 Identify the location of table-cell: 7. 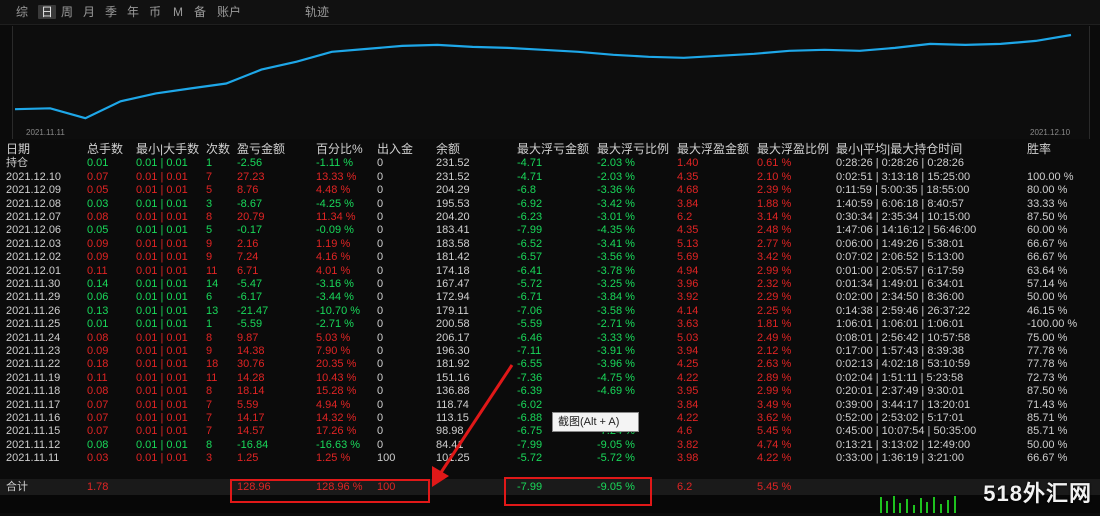
(209, 404).